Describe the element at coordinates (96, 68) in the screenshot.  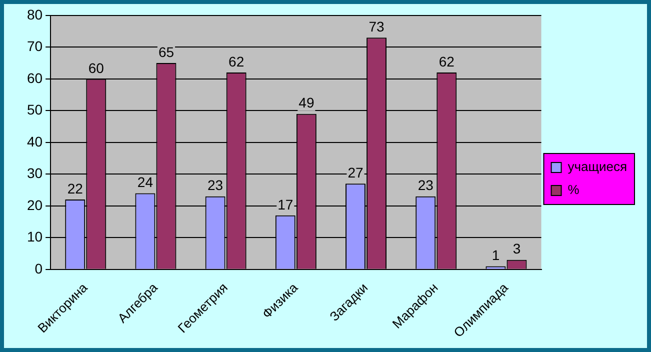
I see `data-label: 60` at that location.